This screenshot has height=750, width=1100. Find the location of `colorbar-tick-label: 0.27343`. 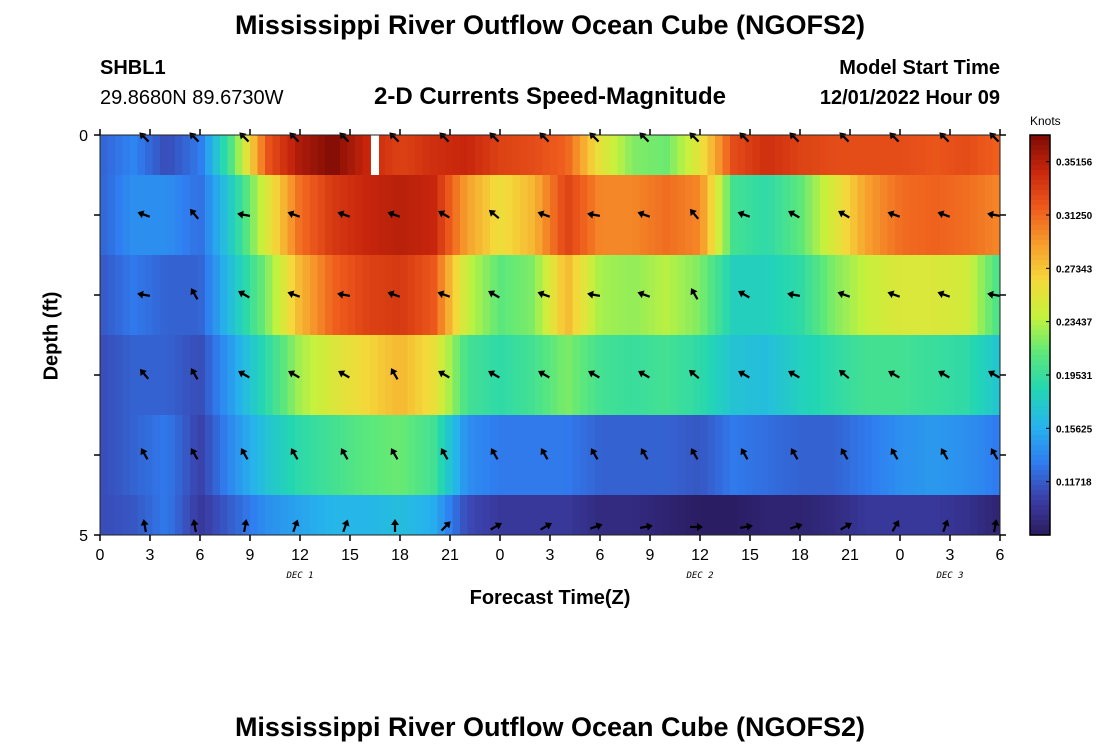

colorbar-tick-label: 0.27343 is located at coordinates (1074, 269).